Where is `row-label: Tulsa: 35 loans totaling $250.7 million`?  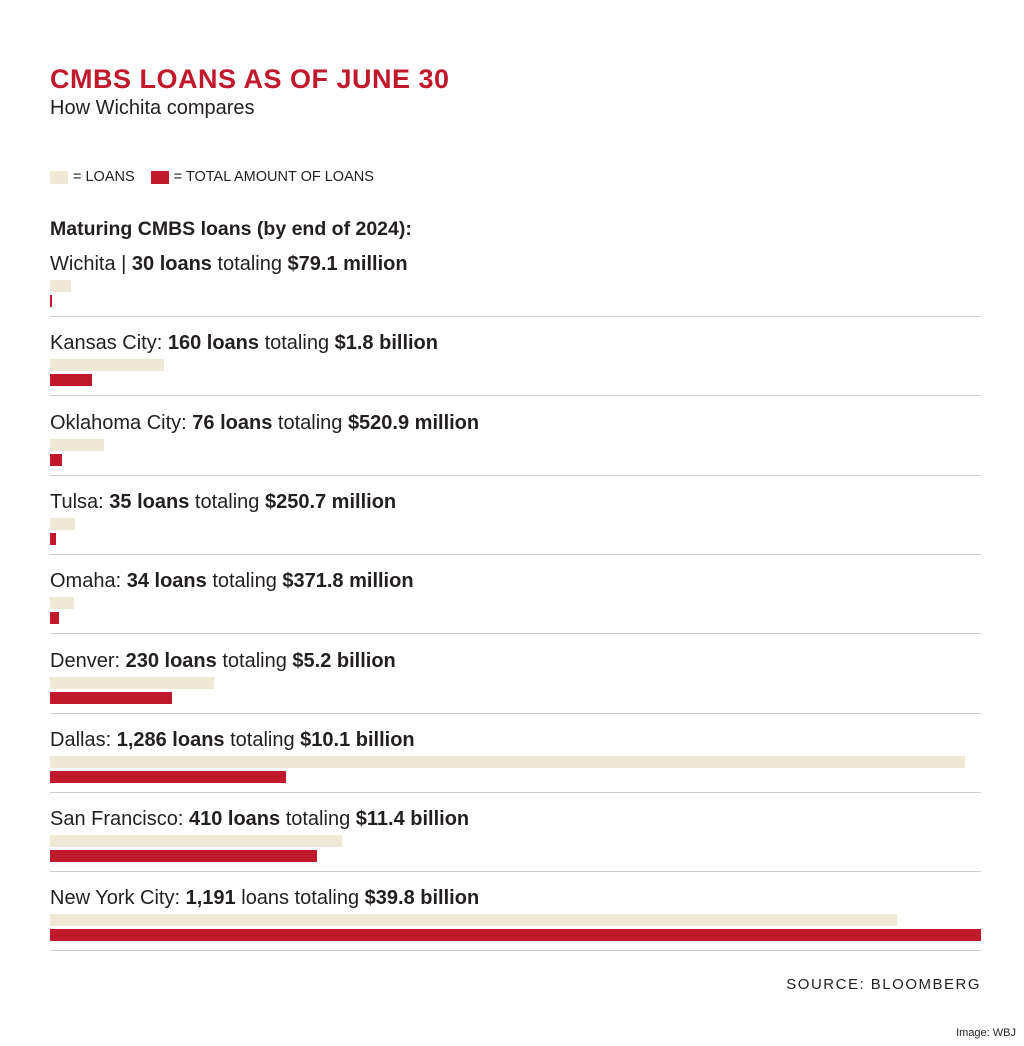
row-label: Tulsa: 35 loans totaling $250.7 million is located at coordinates (223, 502).